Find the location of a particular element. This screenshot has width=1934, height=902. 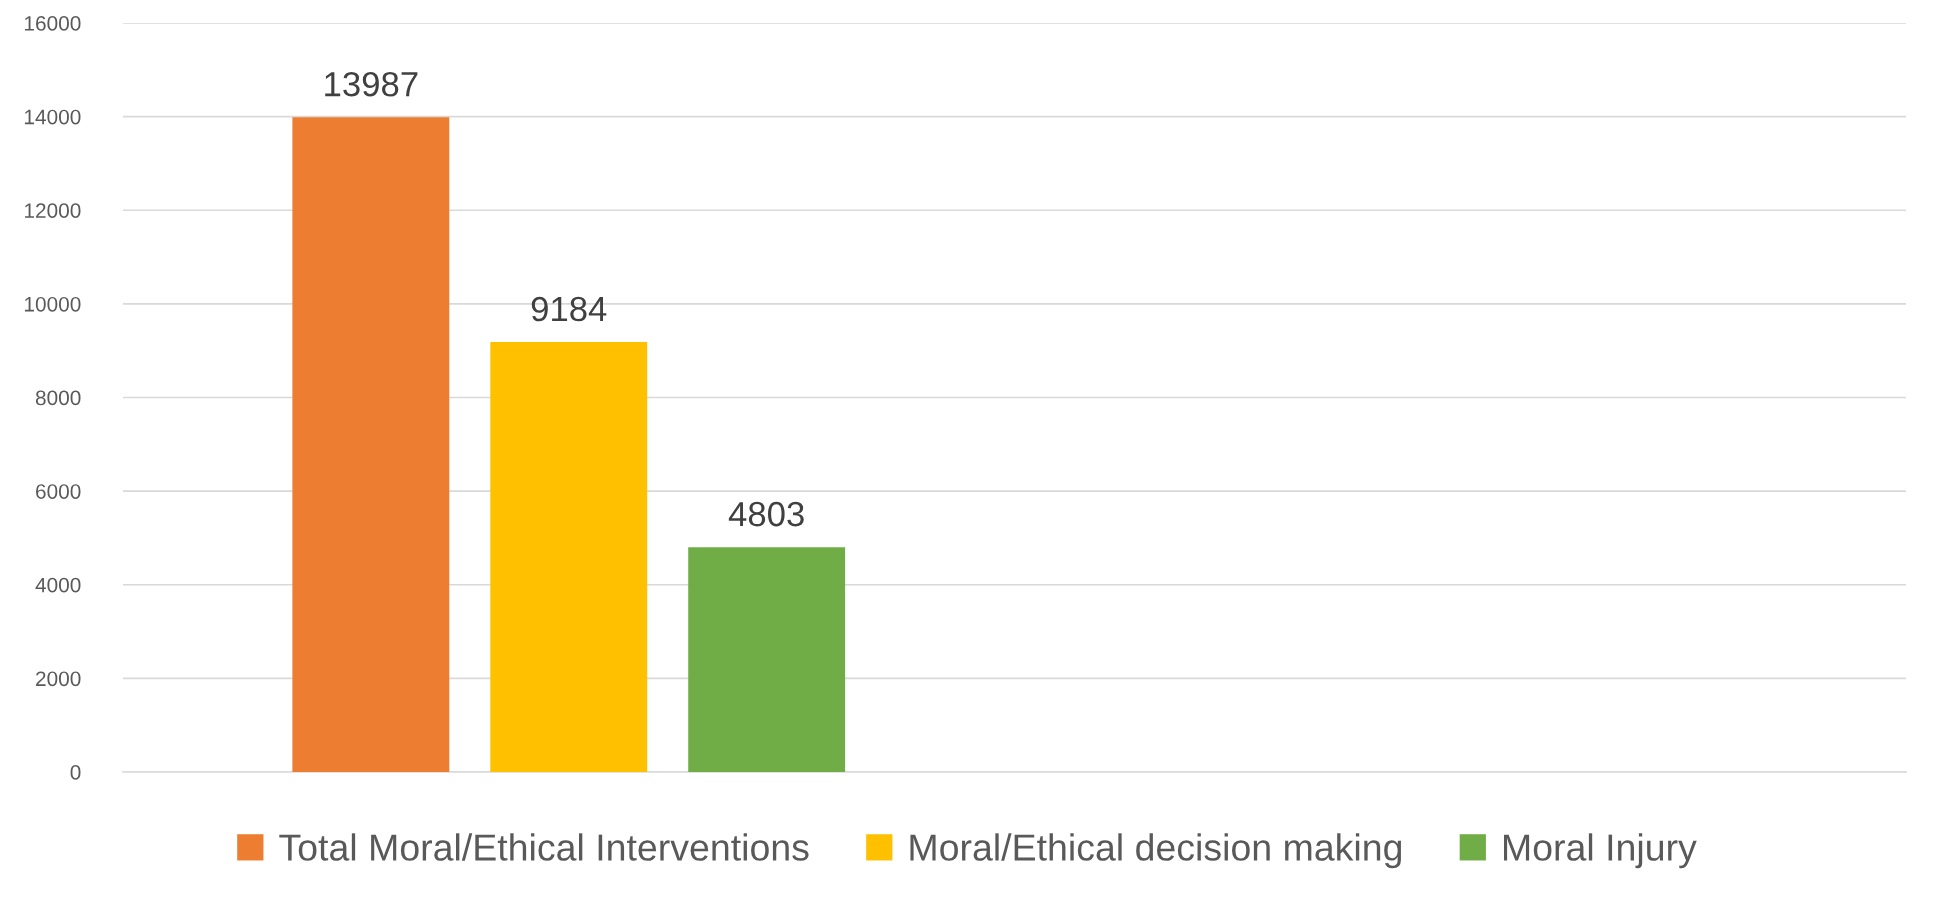

legend-label: Total Moral/Ethical Interventions is located at coordinates (544, 847).